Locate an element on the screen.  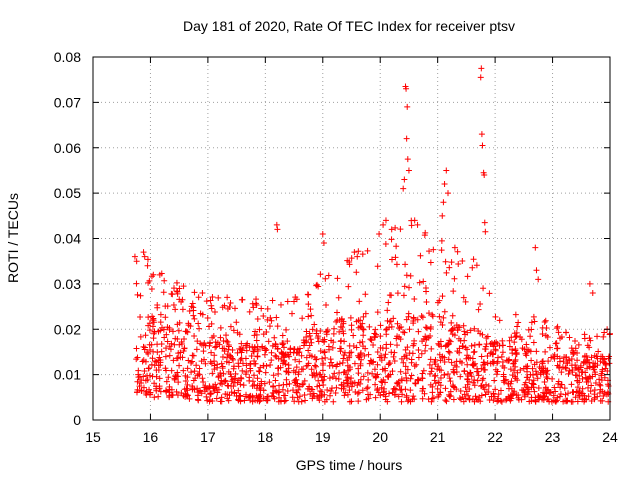
y-axis-label: ROTI / TECUs is located at coordinates (13, 238).